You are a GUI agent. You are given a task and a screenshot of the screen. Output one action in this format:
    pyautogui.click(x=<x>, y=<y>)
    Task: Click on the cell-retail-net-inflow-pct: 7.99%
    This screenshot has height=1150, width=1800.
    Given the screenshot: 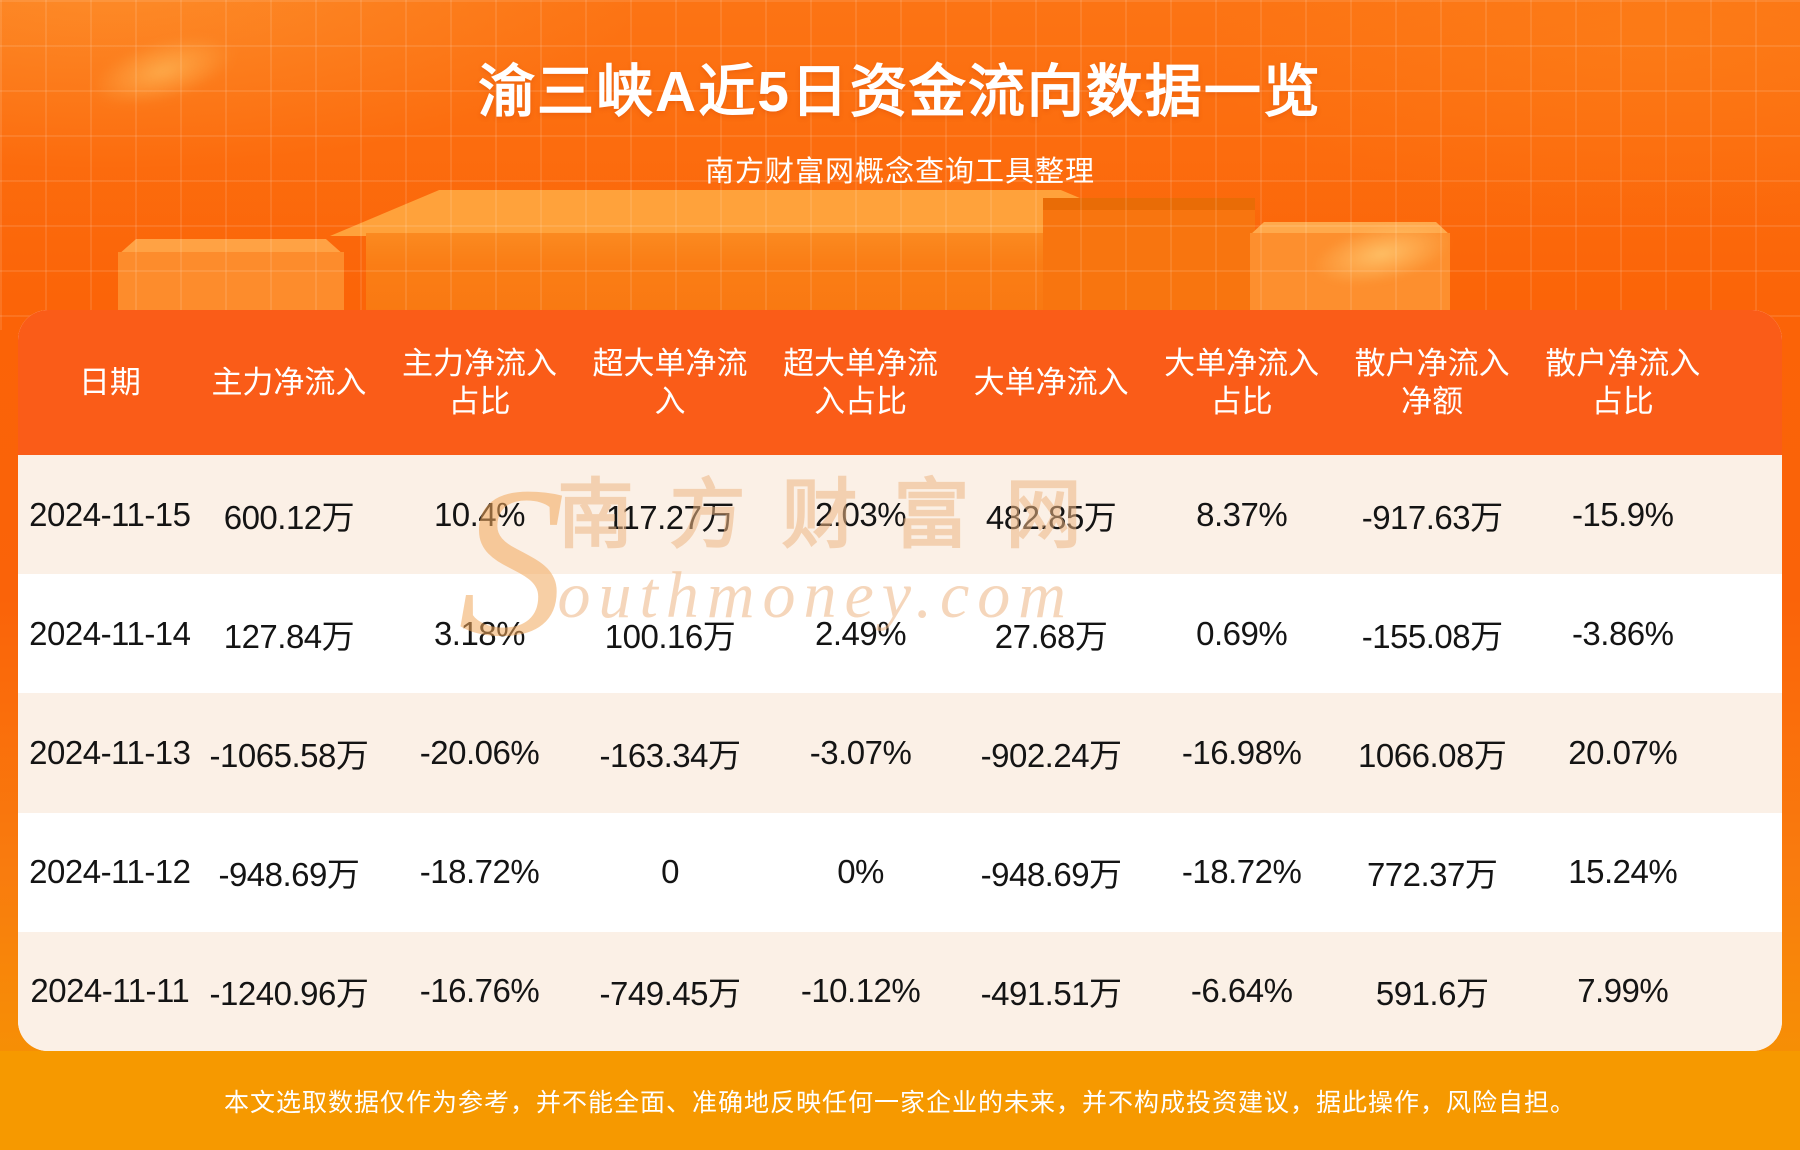 What is the action you would take?
    pyautogui.click(x=1623, y=991)
    